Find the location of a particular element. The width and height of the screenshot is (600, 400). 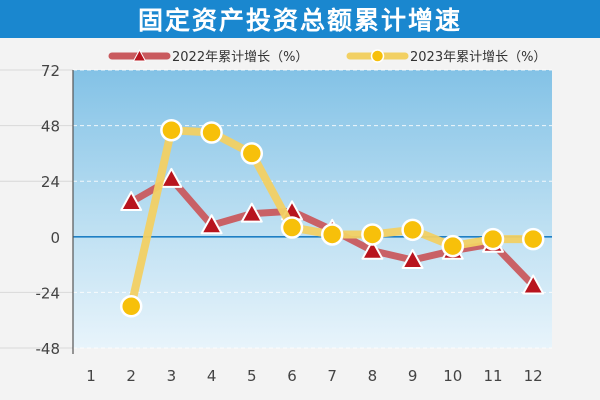

chart-title: 固定资产投资总额累计增速 is located at coordinates (300, 19).